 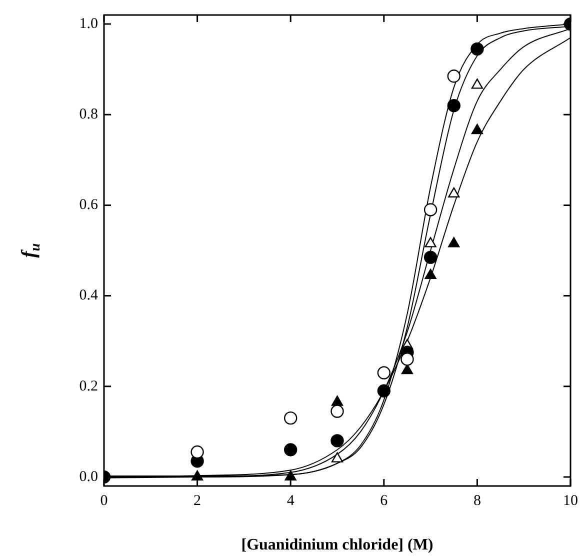 What do you see at coordinates (477, 500) in the screenshot?
I see `x-tick-label: 8` at bounding box center [477, 500].